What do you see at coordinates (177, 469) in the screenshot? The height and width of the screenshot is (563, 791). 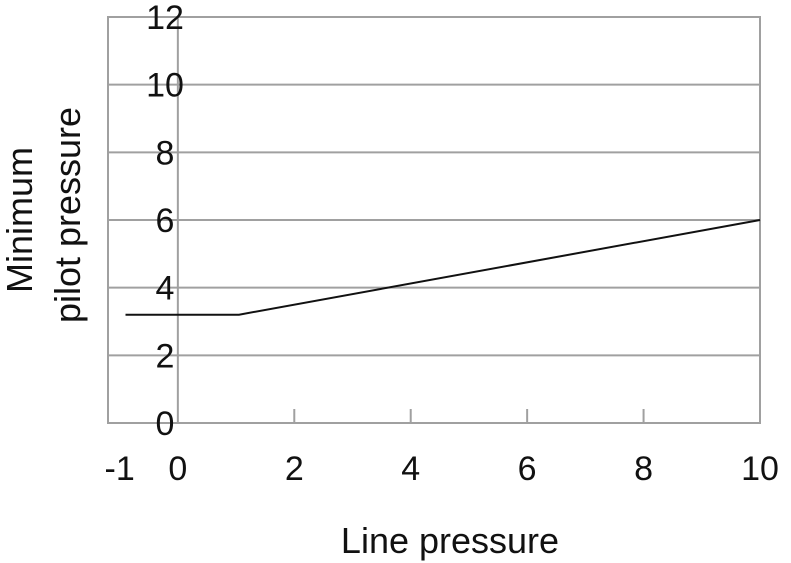 I see `x-tick-label: 0` at bounding box center [177, 469].